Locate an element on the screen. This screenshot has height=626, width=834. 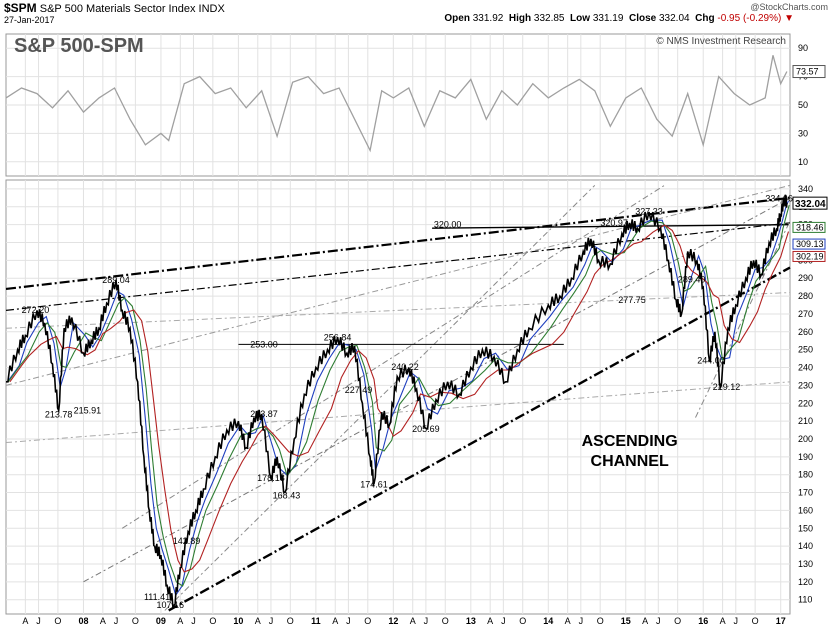
rsi-tick-label: 10 is located at coordinates (803, 162).